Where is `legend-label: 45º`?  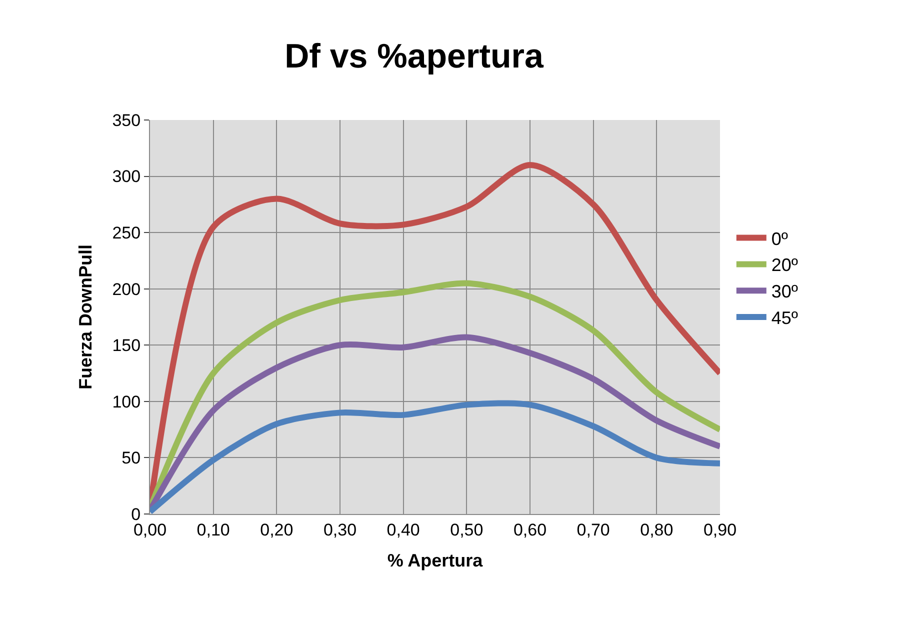
legend-label: 45º is located at coordinates (784, 318).